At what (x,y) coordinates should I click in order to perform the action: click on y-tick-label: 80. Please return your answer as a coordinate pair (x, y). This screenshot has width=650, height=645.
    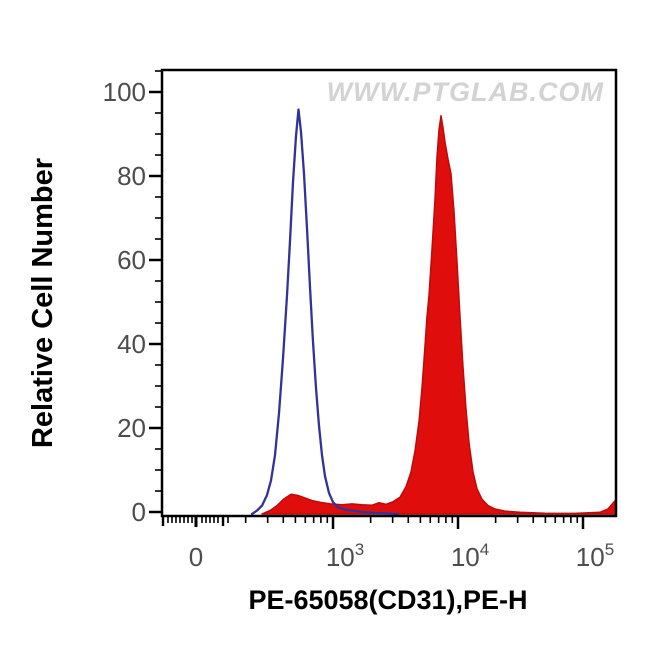
    Looking at the image, I should click on (131, 176).